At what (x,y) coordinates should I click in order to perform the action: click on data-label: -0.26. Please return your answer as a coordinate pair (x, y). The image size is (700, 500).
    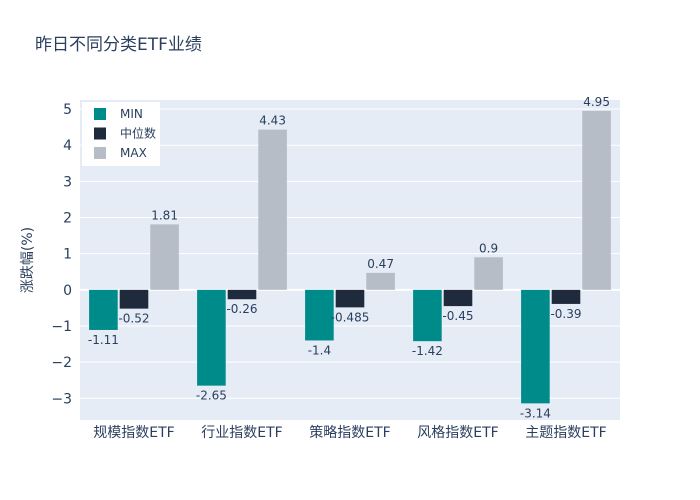
    Looking at the image, I should click on (241, 309).